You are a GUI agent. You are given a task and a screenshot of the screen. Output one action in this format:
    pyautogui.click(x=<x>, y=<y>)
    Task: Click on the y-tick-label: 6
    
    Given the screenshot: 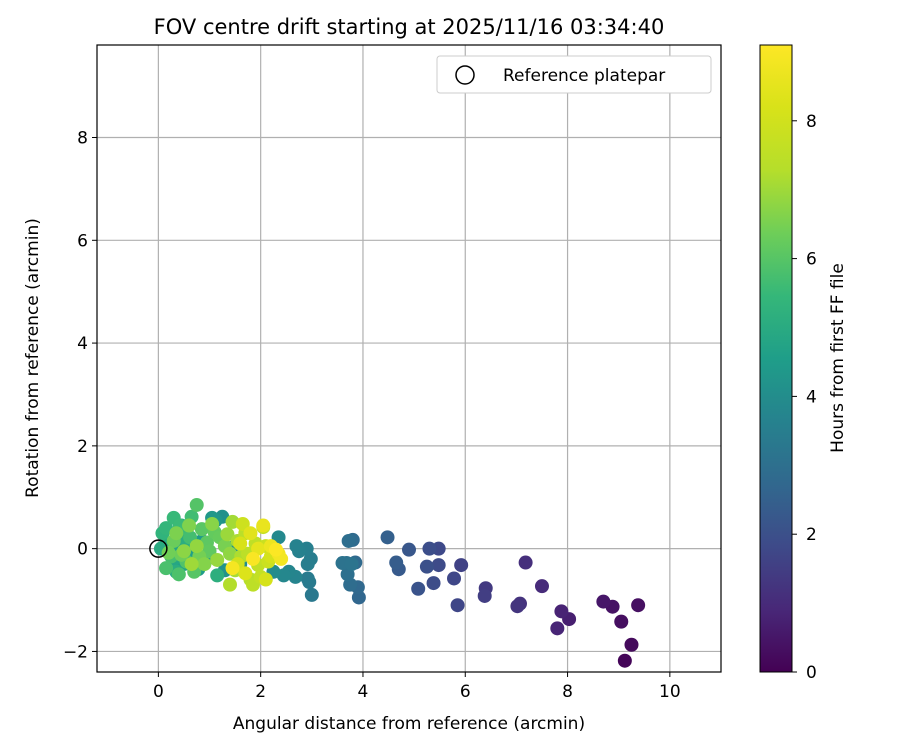 What is the action you would take?
    pyautogui.click(x=82, y=241)
    